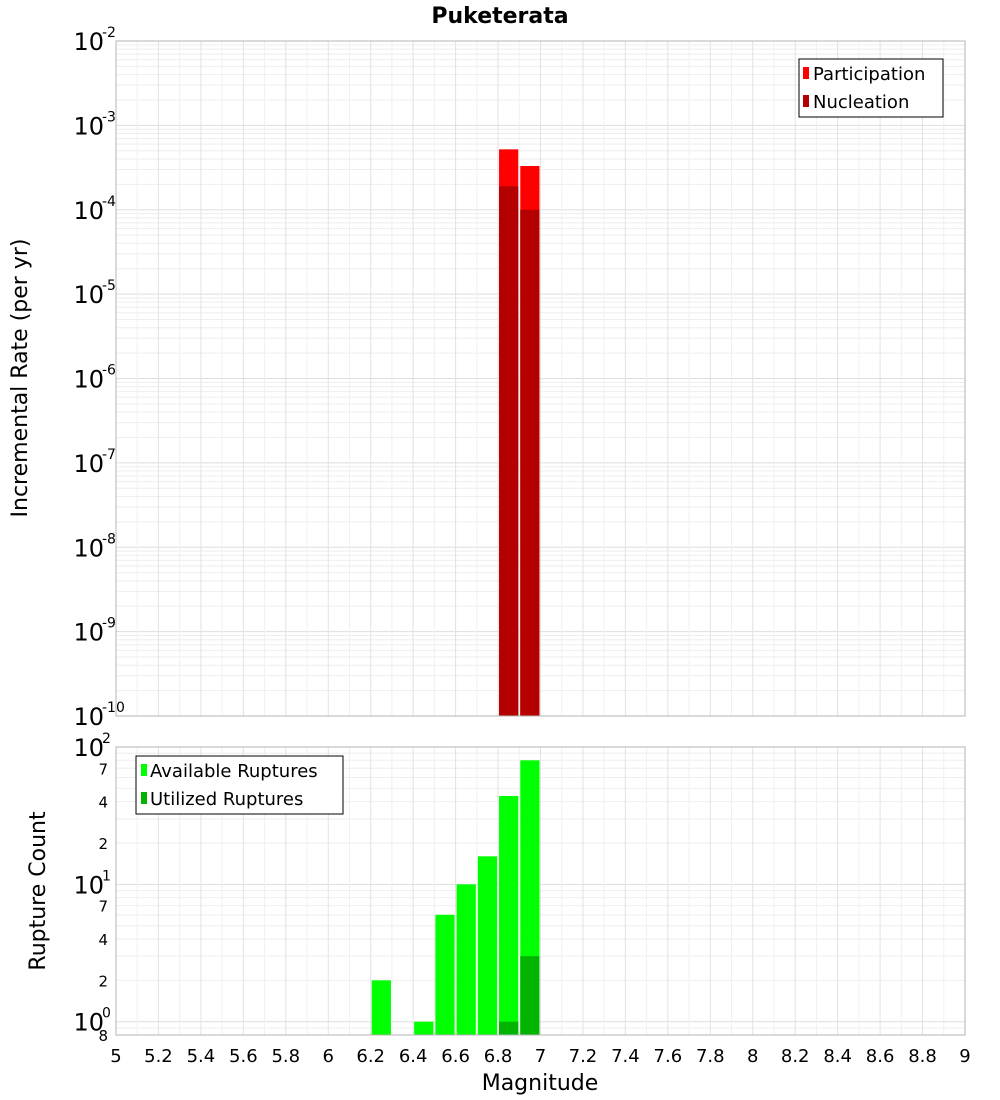  What do you see at coordinates (530, 462) in the screenshot?
I see `nucleation-bar: Nucleation M6.95: 0.0001` at bounding box center [530, 462].